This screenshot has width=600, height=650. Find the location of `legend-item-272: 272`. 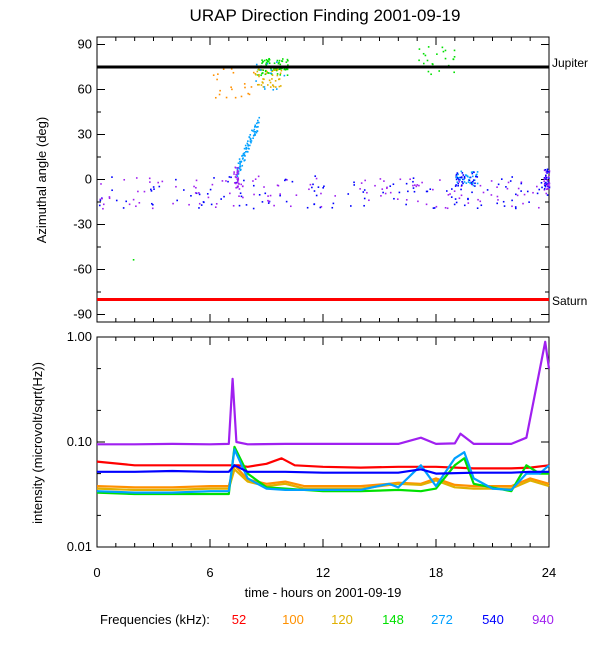

legend-item-272: 272 is located at coordinates (442, 619).